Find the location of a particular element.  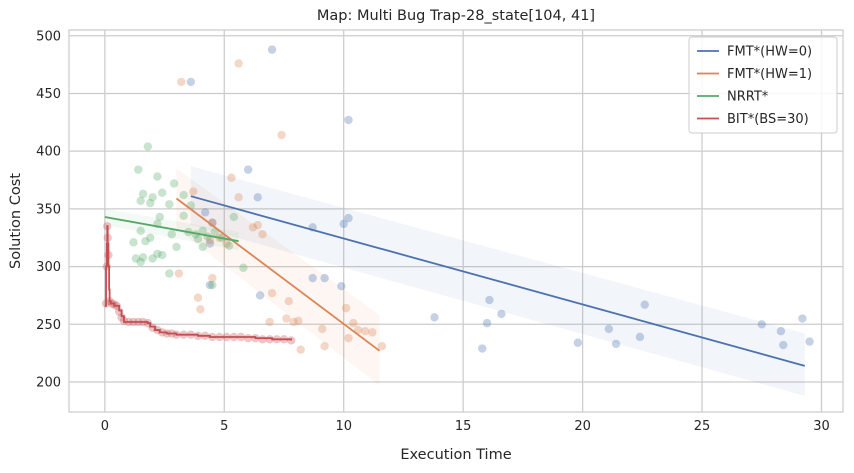

y-tick-label: 250 is located at coordinates (48, 325).